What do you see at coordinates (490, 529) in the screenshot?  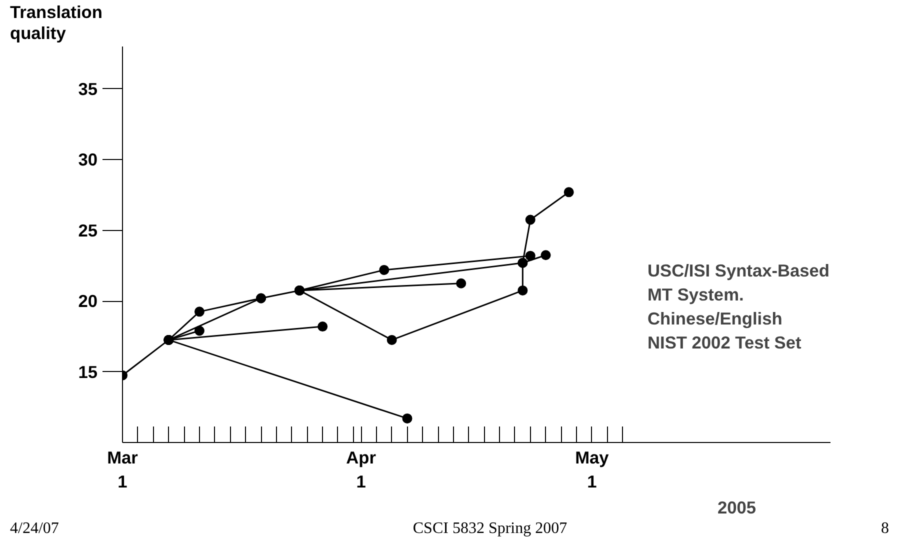 I see `text: CSCI 5832 Spring 2007` at bounding box center [490, 529].